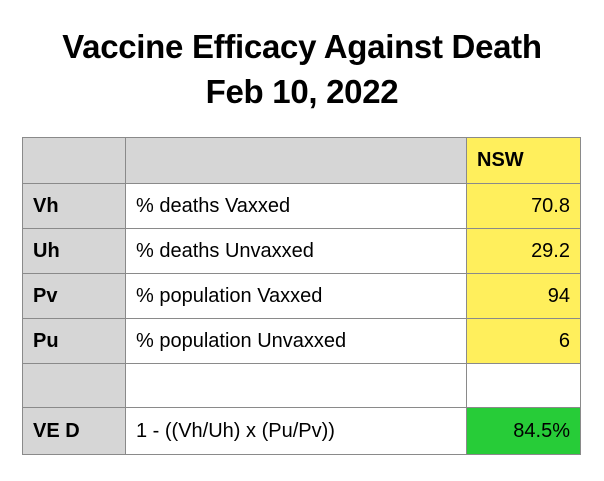  Describe the element at coordinates (523, 160) in the screenshot. I see `header-cell-region: NSW` at that location.